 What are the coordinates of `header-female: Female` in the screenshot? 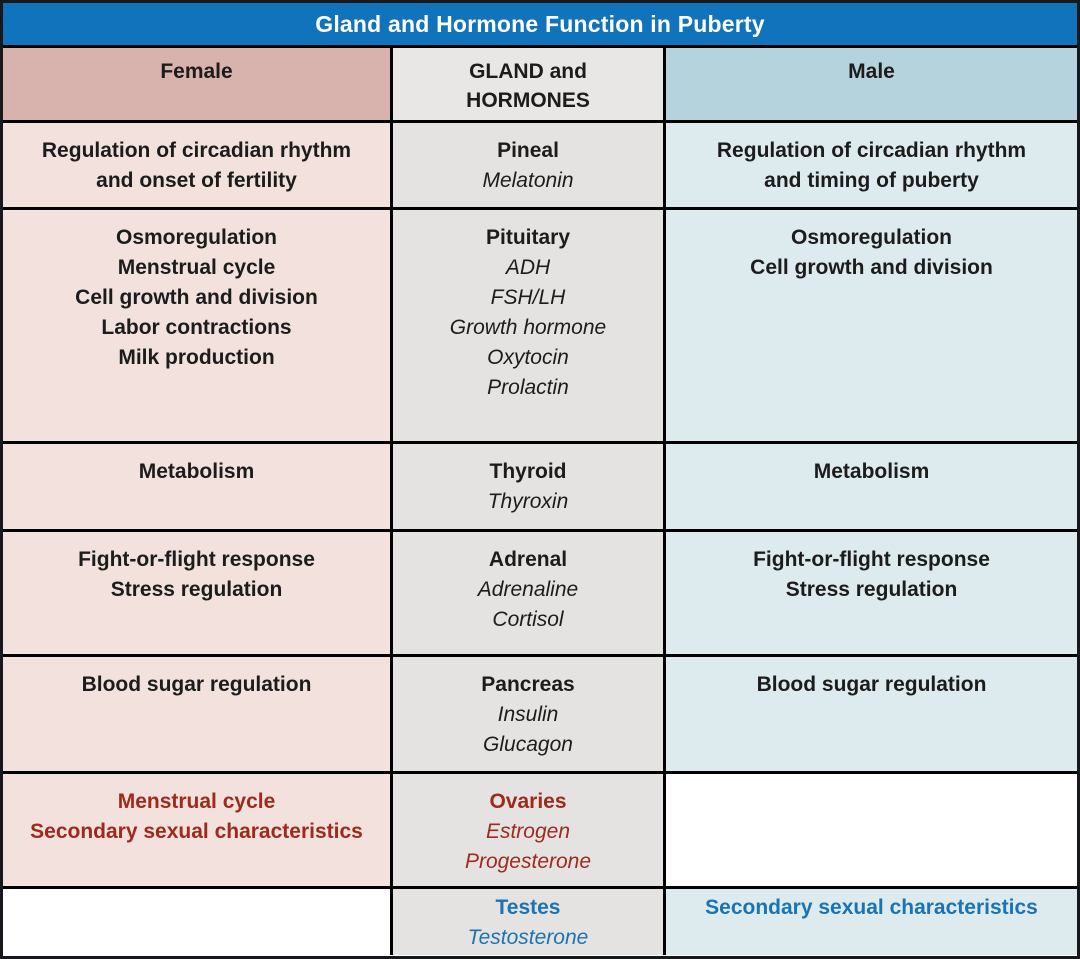 It's located at (196, 84).